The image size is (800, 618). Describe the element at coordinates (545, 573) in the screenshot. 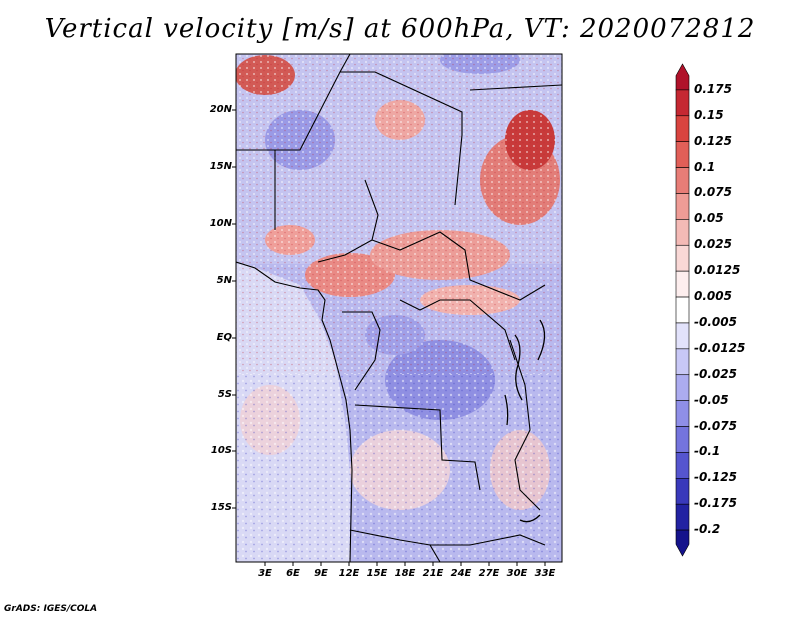

I see `lon-label-33e: 33E` at that location.